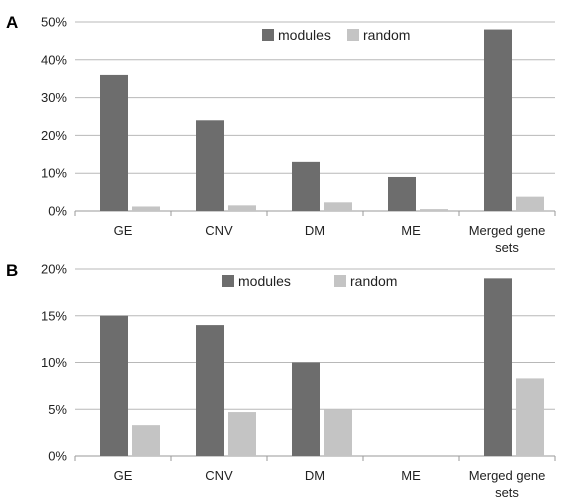  What do you see at coordinates (54, 22) in the screenshot?
I see `y-tick-label: 50%` at bounding box center [54, 22].